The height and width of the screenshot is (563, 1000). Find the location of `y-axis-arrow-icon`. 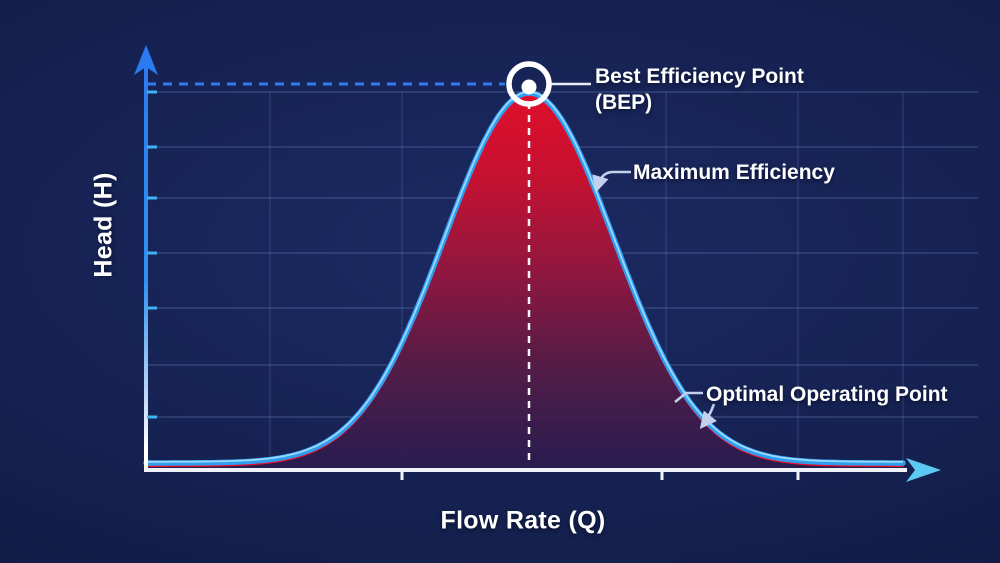

y-axis-arrow-icon is located at coordinates (146, 60).